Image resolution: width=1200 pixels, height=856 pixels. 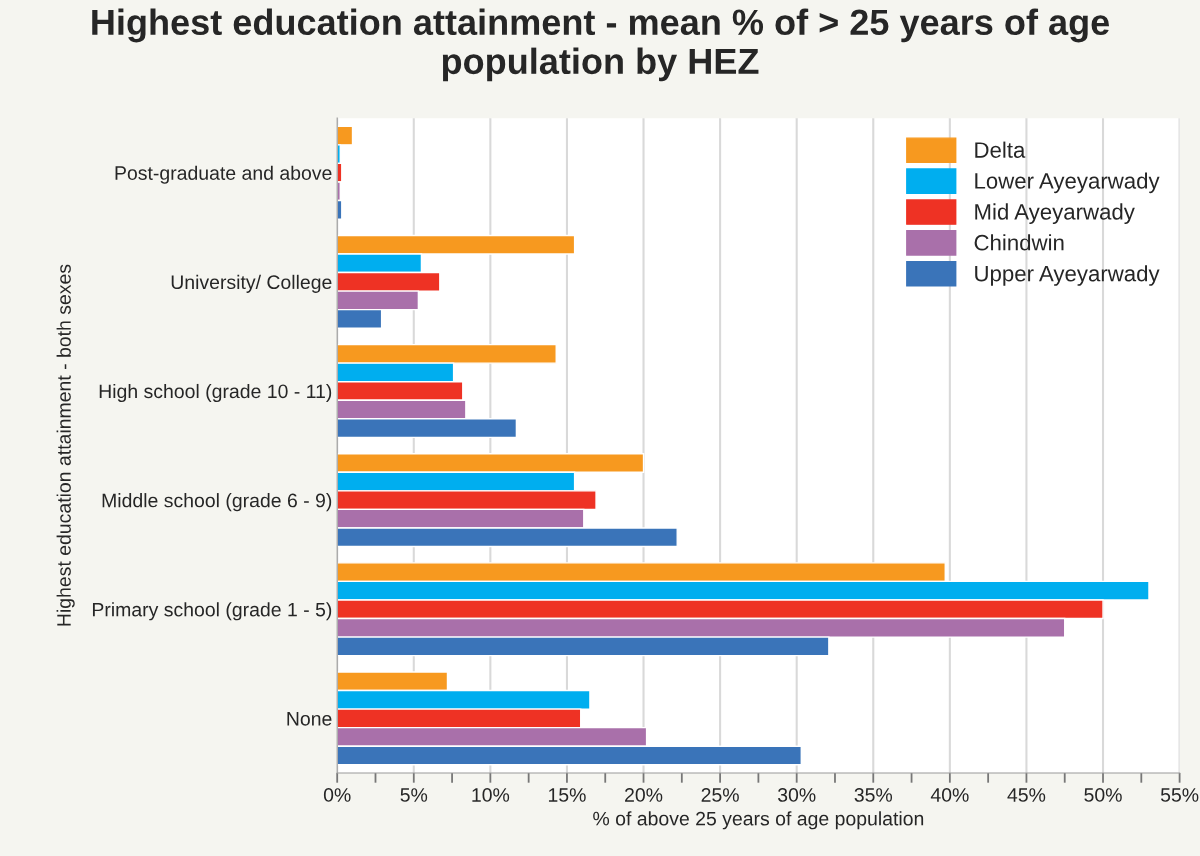 What do you see at coordinates (567, 795) in the screenshot?
I see `x-tick-label: 15%` at bounding box center [567, 795].